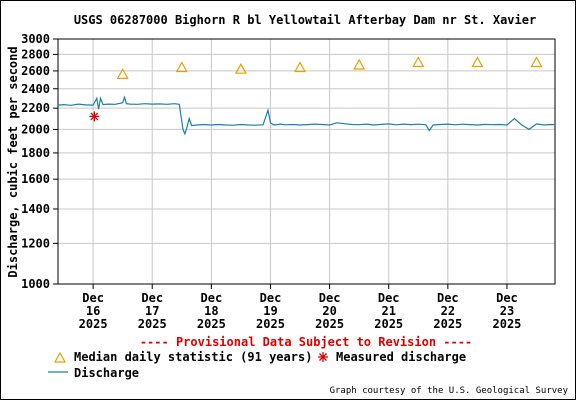  I want to click on x-tick-label: 17, so click(152, 311).